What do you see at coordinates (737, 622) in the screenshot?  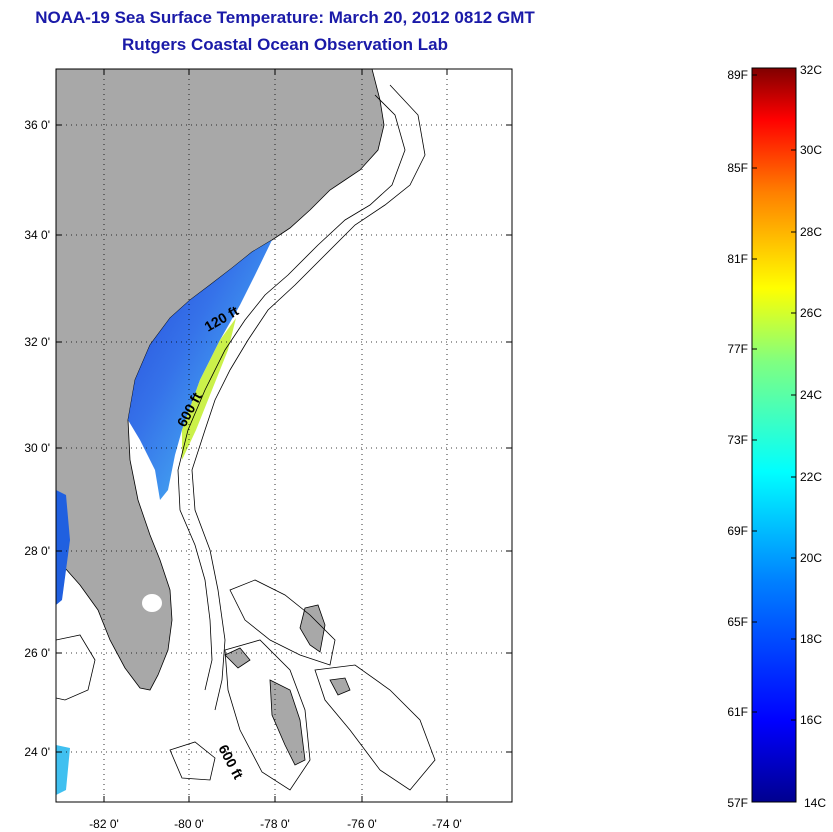 I see `colorbar-label-65f: 65F` at bounding box center [737, 622].